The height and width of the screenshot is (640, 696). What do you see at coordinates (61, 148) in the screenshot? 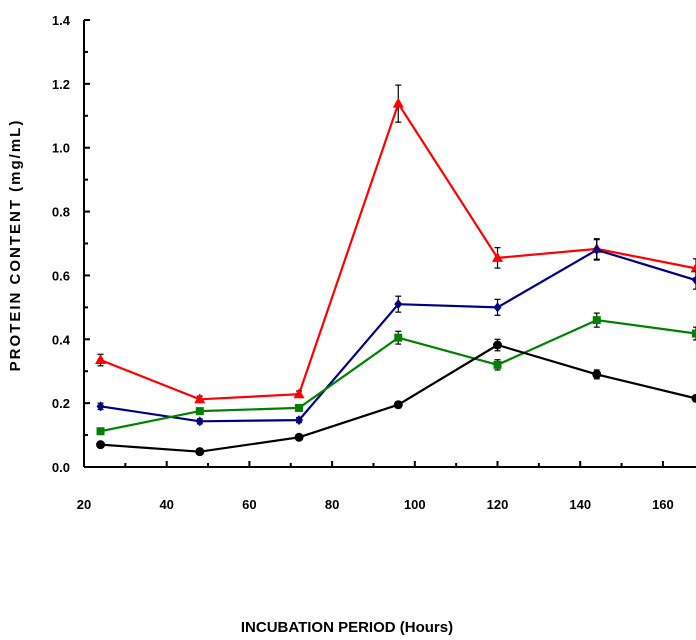
I see `y-tick-label: 1.0` at bounding box center [61, 148].